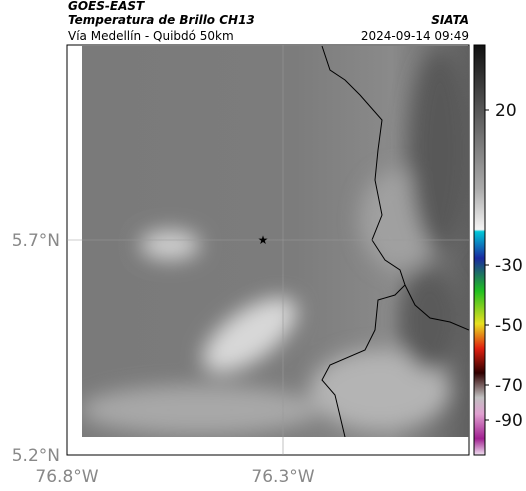  What do you see at coordinates (509, 421) in the screenshot?
I see `colorbar-label: -90` at bounding box center [509, 421].